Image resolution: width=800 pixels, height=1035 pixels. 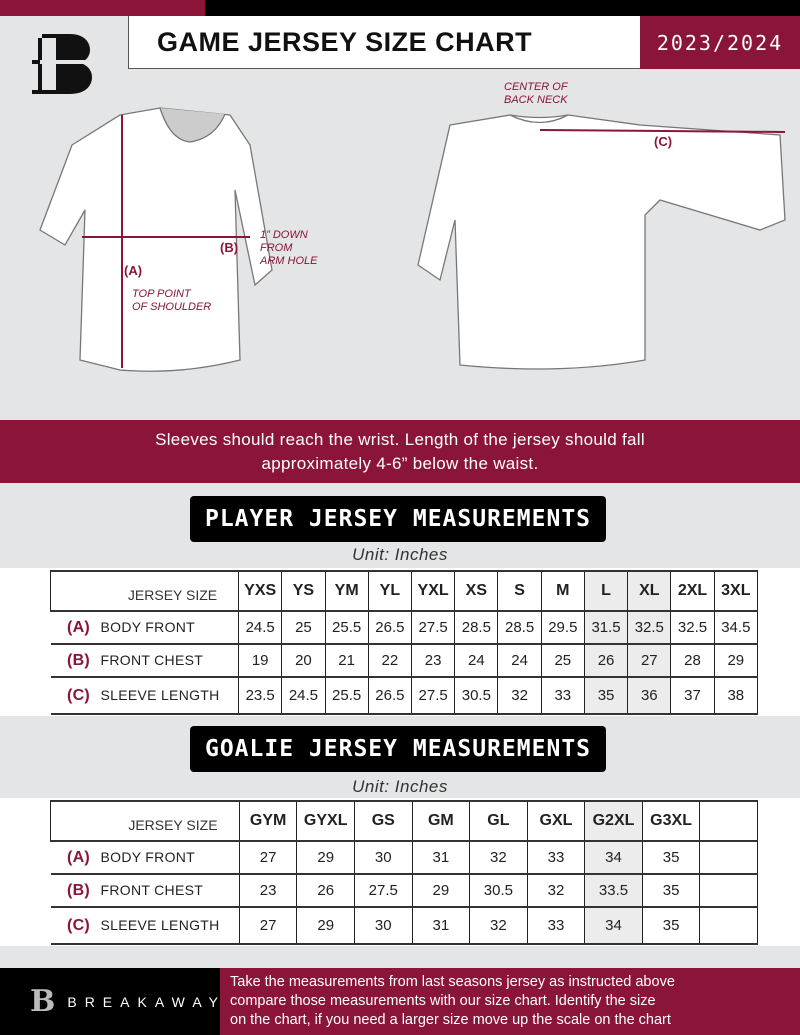 What do you see at coordinates (260, 660) in the screenshot?
I see `measurement-cell: 19` at bounding box center [260, 660].